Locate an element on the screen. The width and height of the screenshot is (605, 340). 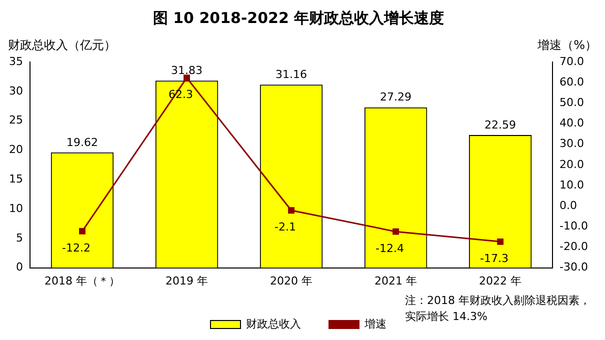
legend-label: 财政总收入 is located at coordinates (273, 323).